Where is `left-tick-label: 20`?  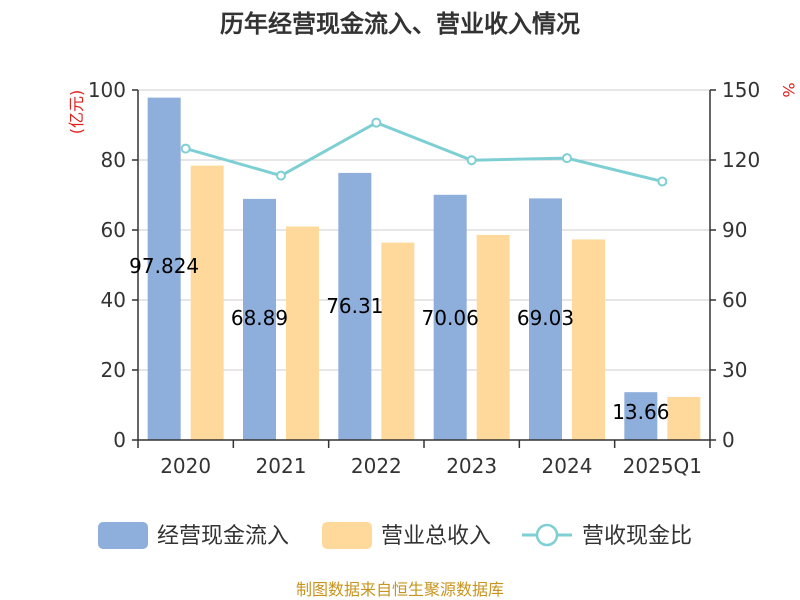
left-tick-label: 20 is located at coordinates (113, 370).